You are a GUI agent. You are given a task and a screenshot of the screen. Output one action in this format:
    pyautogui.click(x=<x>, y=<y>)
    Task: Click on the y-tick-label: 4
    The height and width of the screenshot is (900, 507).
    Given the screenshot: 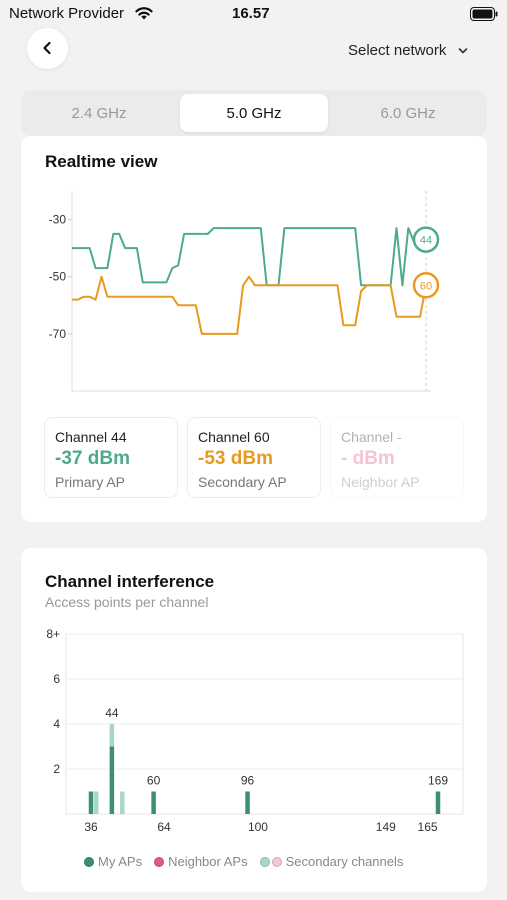 What is the action you would take?
    pyautogui.click(x=56, y=724)
    